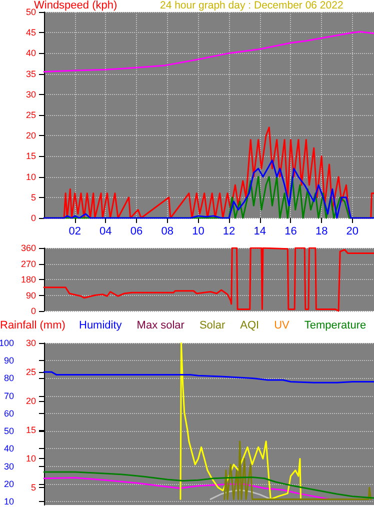 This screenshot has height=507, width=374. What do you see at coordinates (74, 232) in the screenshot?
I see `x-tick-label: 02` at bounding box center [74, 232].